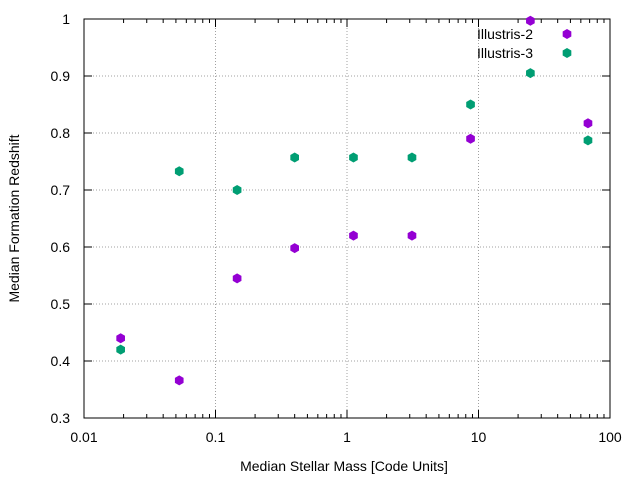 The height and width of the screenshot is (480, 640). I want to click on y-tick-label: 0.8, so click(61, 133).